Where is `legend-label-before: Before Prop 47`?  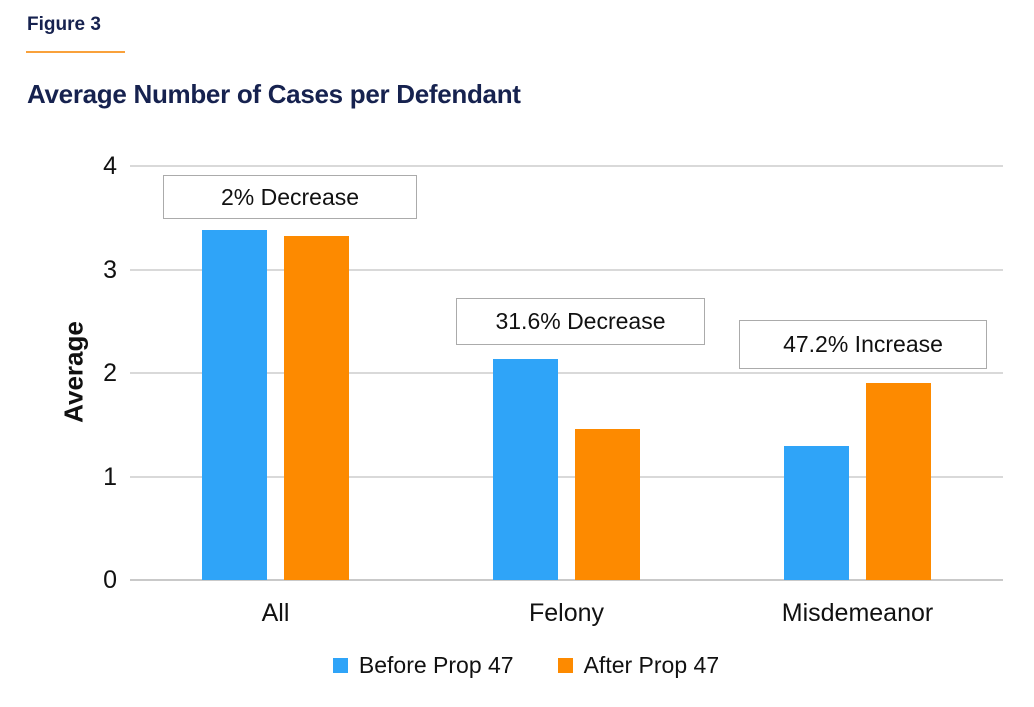 legend-label-before: Before Prop 47 is located at coordinates (436, 665).